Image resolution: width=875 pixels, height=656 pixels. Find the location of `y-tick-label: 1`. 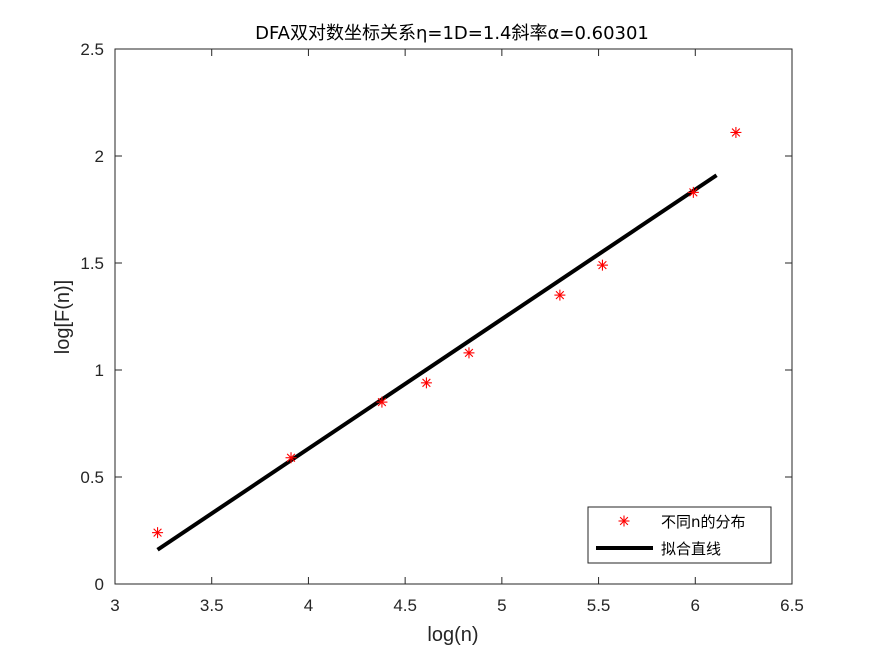

y-tick-label: 1 is located at coordinates (99, 370).